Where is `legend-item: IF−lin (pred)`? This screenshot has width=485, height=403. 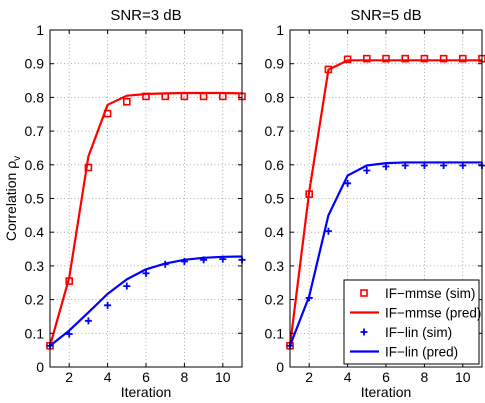 legend-item: IF−lin (pred) is located at coordinates (404, 352).